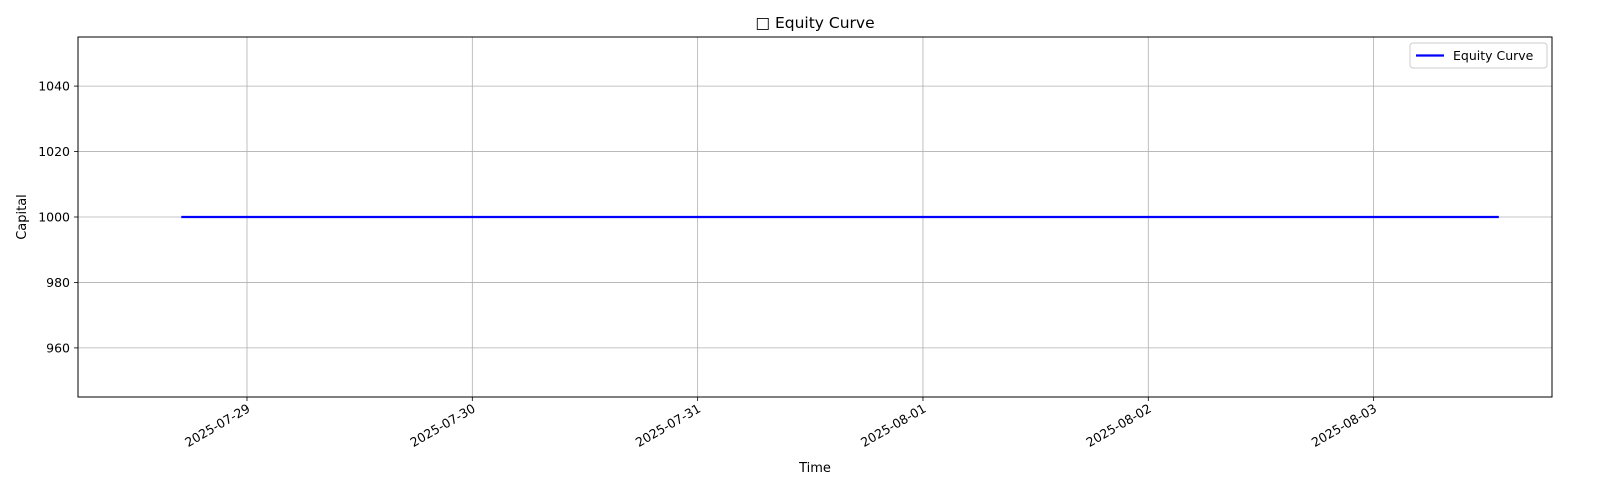 This screenshot has height=500, width=1600. Describe the element at coordinates (814, 468) in the screenshot. I see `x-axis-label: Time` at that location.